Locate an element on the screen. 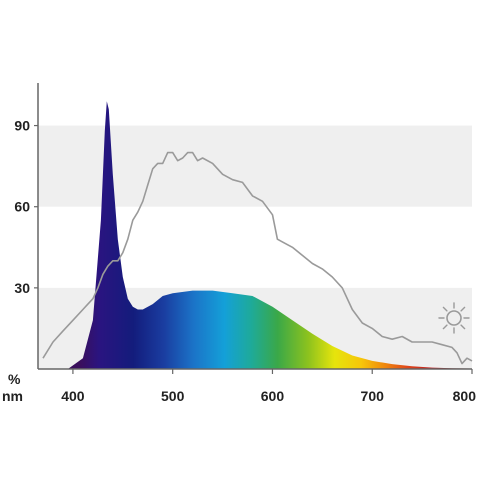 This screenshot has width=488, height=488. y-tick-label-60: 60 is located at coordinates (22, 207).